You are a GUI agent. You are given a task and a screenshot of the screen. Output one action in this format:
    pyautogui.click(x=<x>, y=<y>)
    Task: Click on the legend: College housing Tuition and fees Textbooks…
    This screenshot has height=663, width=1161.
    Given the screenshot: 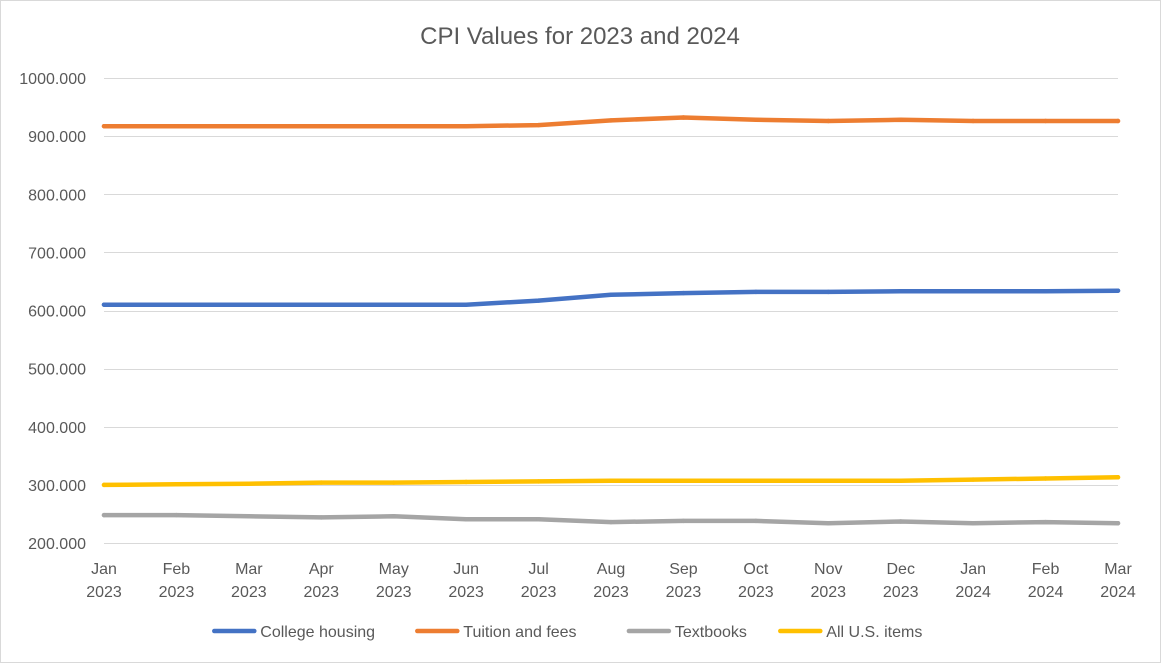 What is the action you would take?
    pyautogui.click(x=567, y=632)
    